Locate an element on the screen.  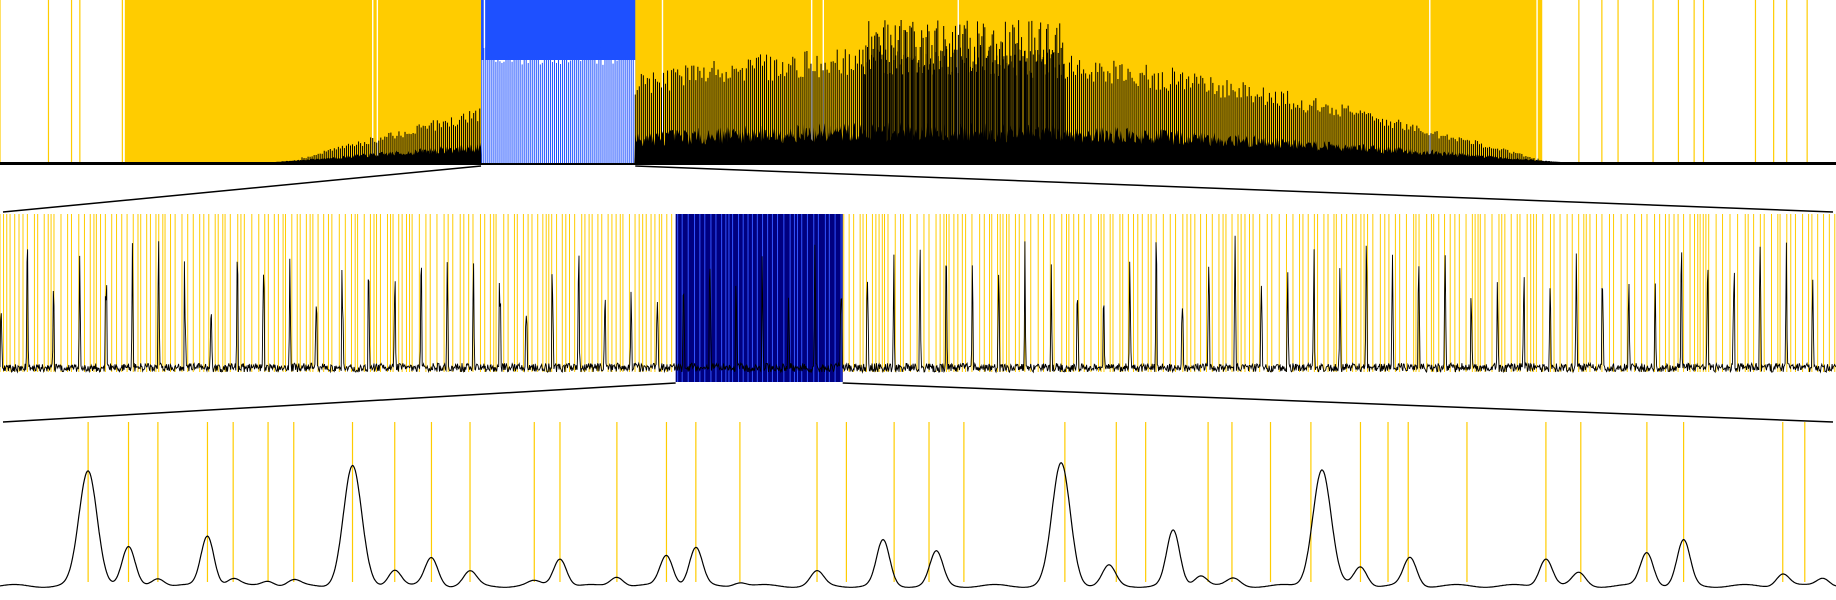
zoom-connector-lines-bottom is located at coordinates (918, 402).